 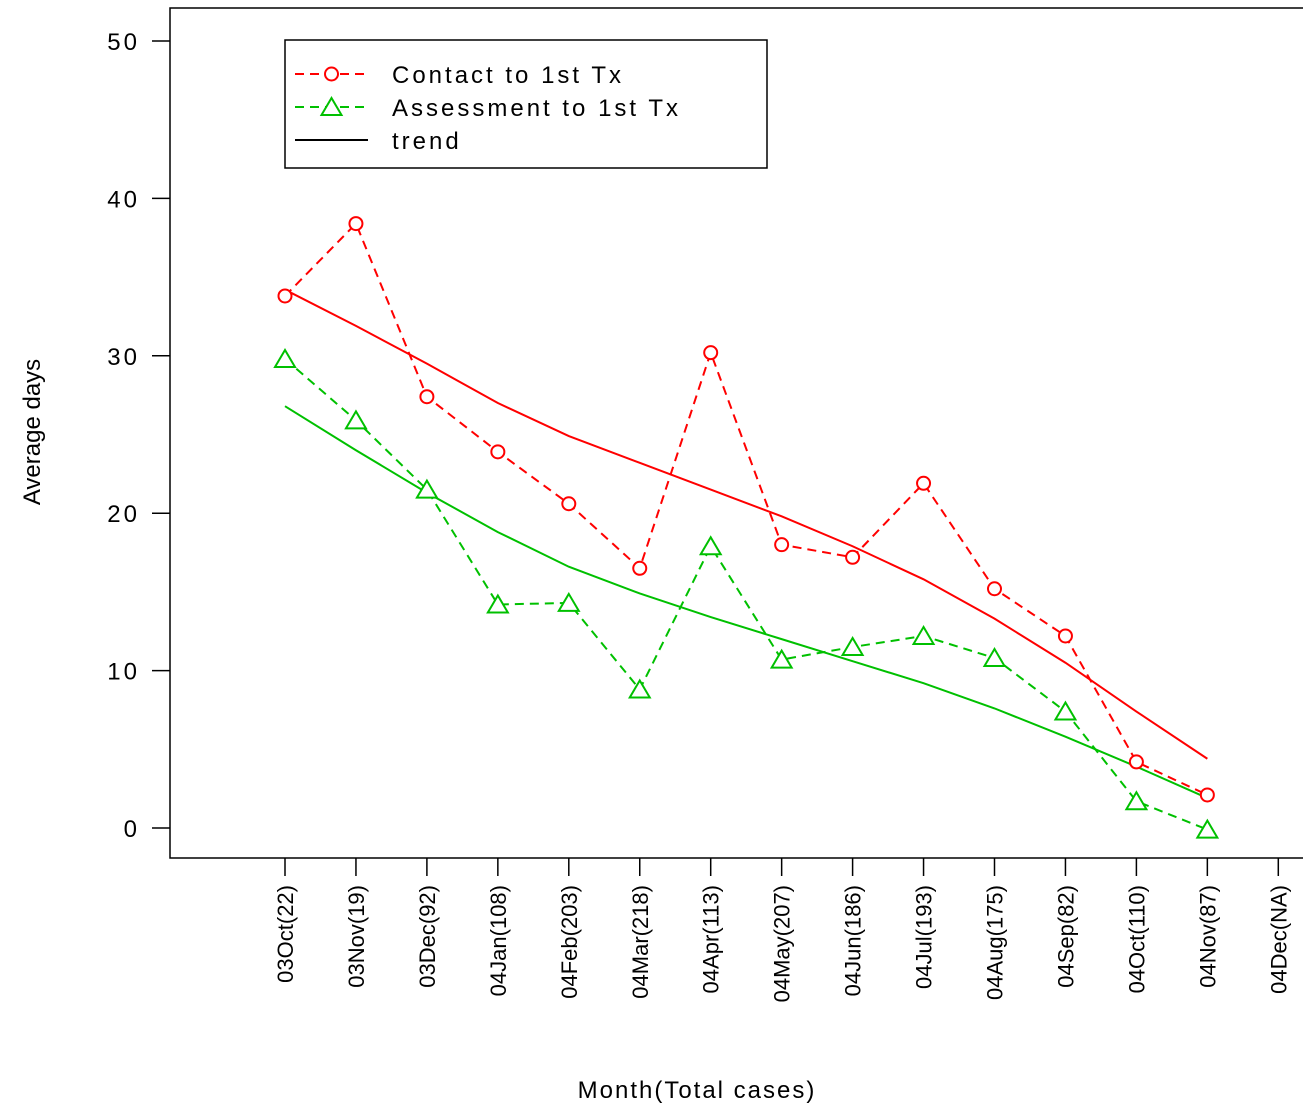 What do you see at coordinates (331, 106) in the screenshot?
I see `legend-marker-triangle` at bounding box center [331, 106].